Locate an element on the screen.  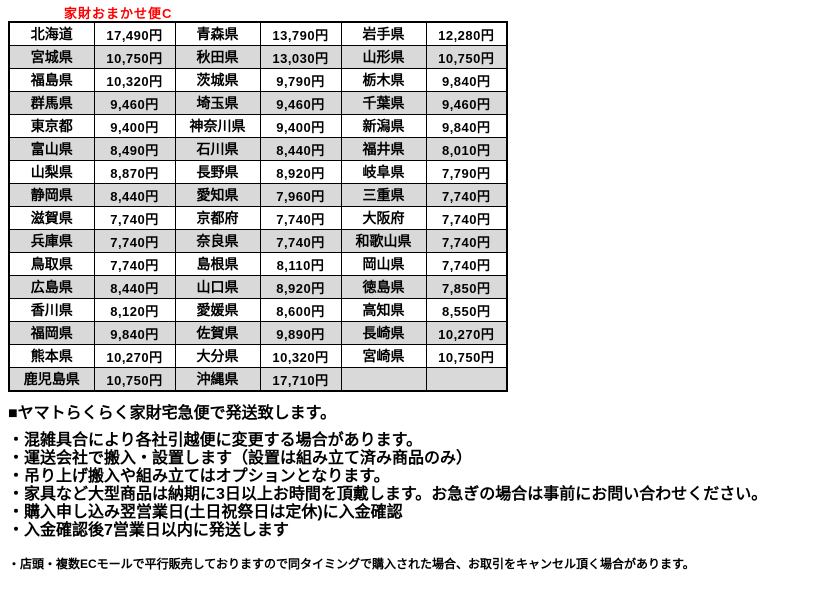
price-cell: 9,890円 is located at coordinates (300, 333).